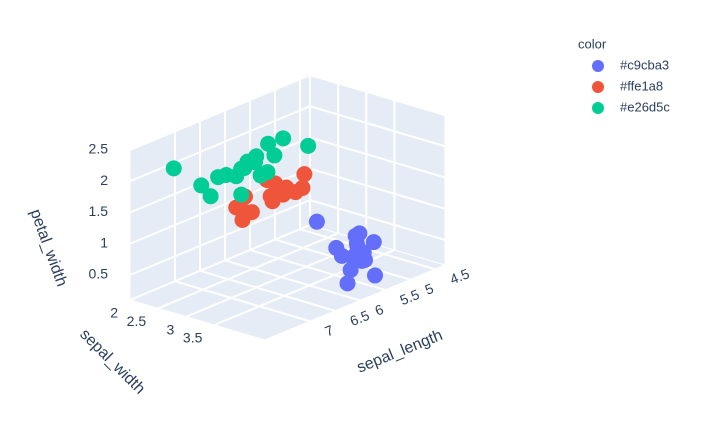  Describe the element at coordinates (99, 211) in the screenshot. I see `z-tick-label: 1.5` at that location.